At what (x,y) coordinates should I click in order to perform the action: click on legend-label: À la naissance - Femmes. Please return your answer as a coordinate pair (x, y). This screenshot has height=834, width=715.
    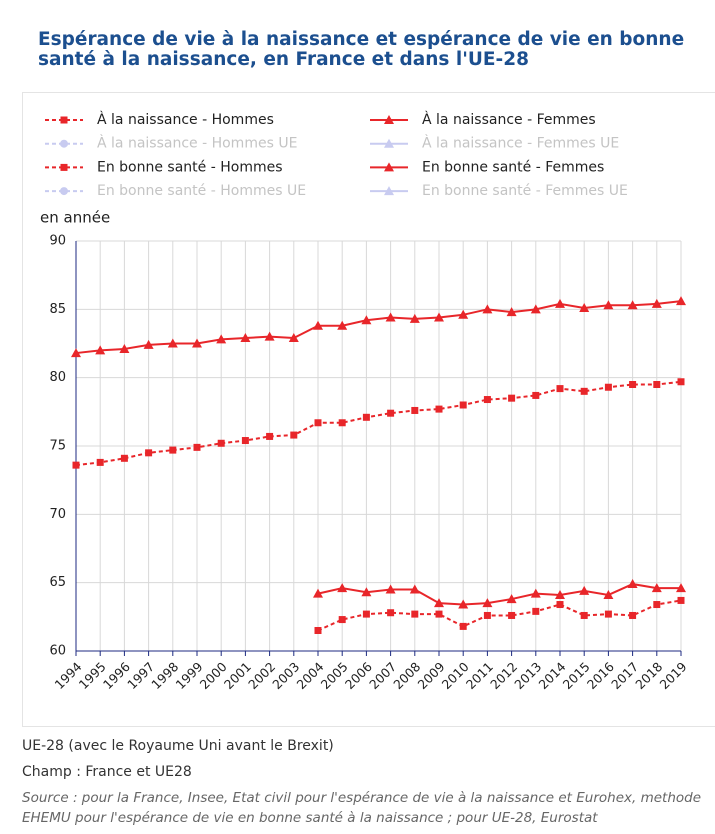
    Looking at the image, I should click on (509, 119).